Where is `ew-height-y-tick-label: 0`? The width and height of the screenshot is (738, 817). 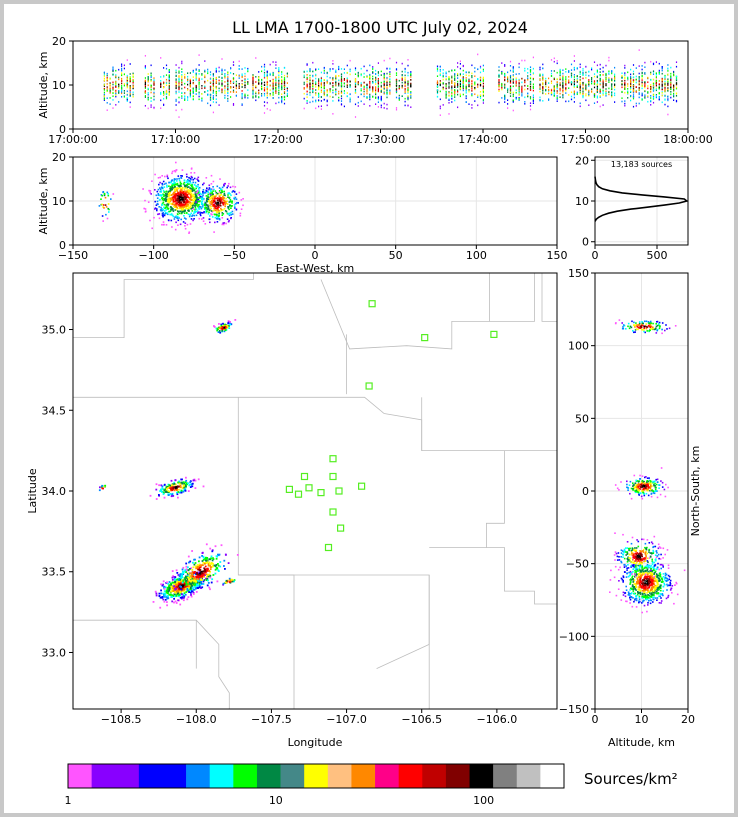 ew-height-y-tick-label: 0 is located at coordinates (62, 245).